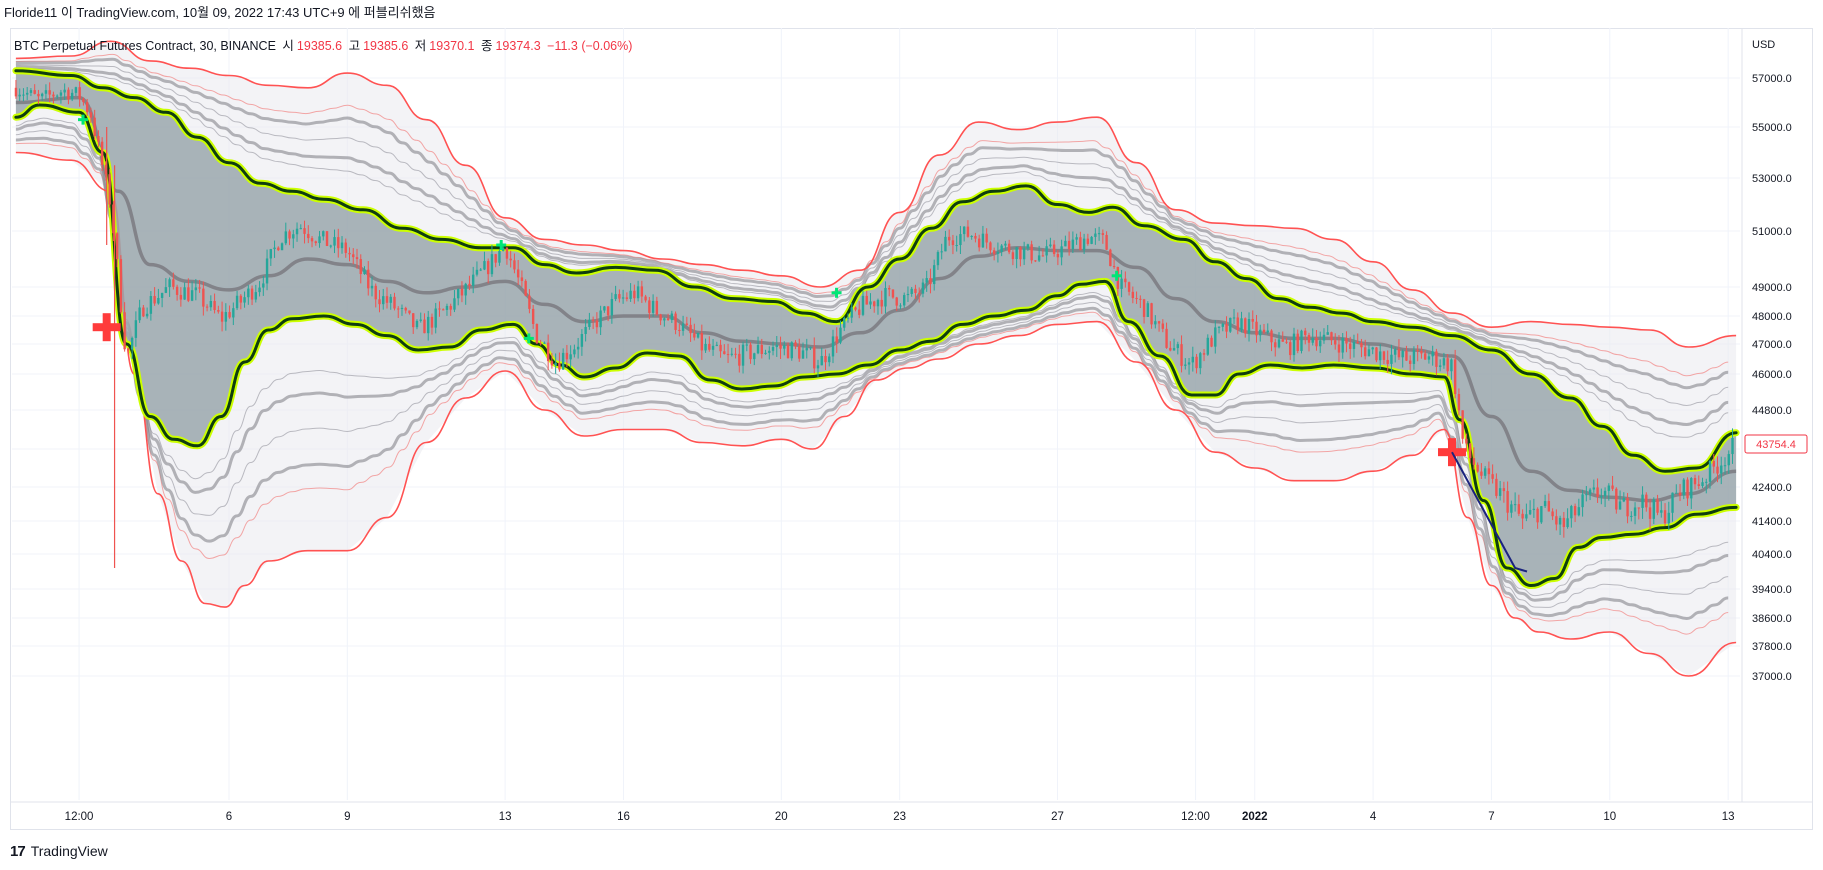  What do you see at coordinates (1772, 677) in the screenshot?
I see `price-tick-label: 37000.0` at bounding box center [1772, 677].